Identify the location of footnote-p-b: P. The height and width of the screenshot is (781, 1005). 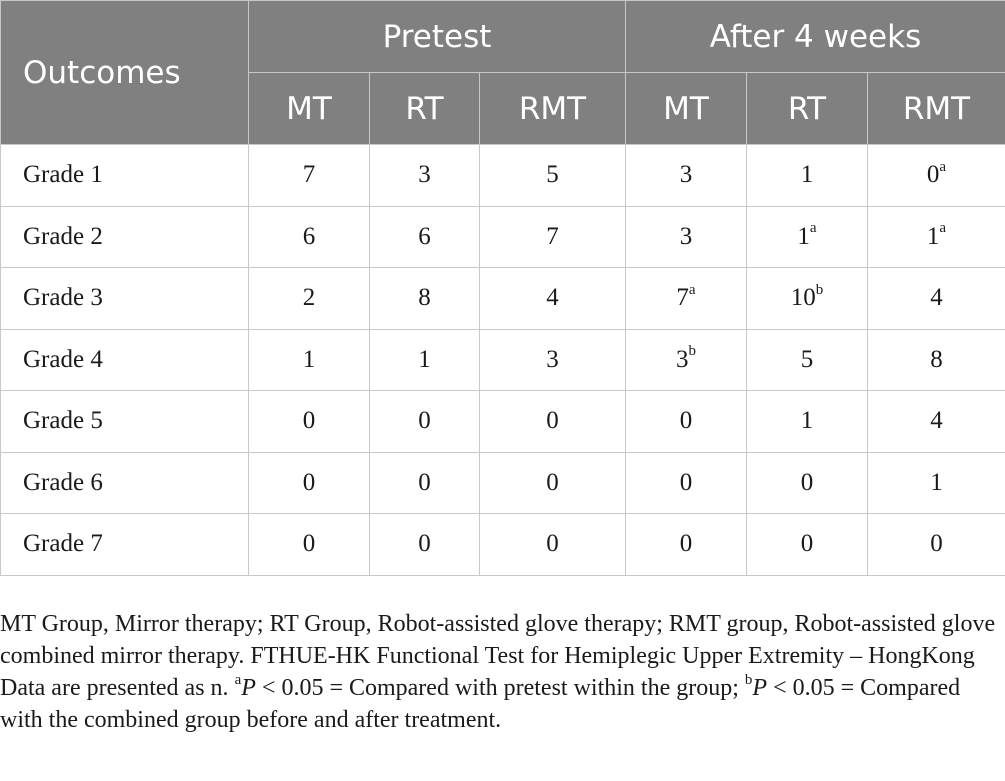
(760, 688).